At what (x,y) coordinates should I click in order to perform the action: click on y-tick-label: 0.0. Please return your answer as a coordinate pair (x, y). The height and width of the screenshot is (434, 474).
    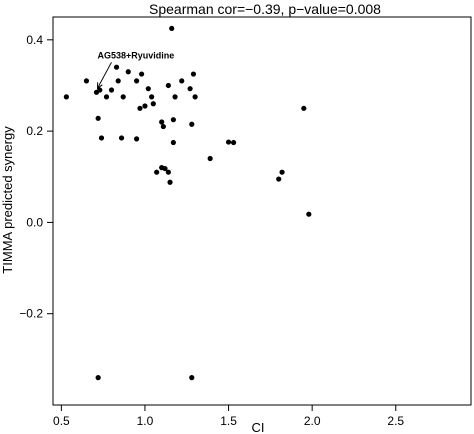
    Looking at the image, I should click on (34, 222).